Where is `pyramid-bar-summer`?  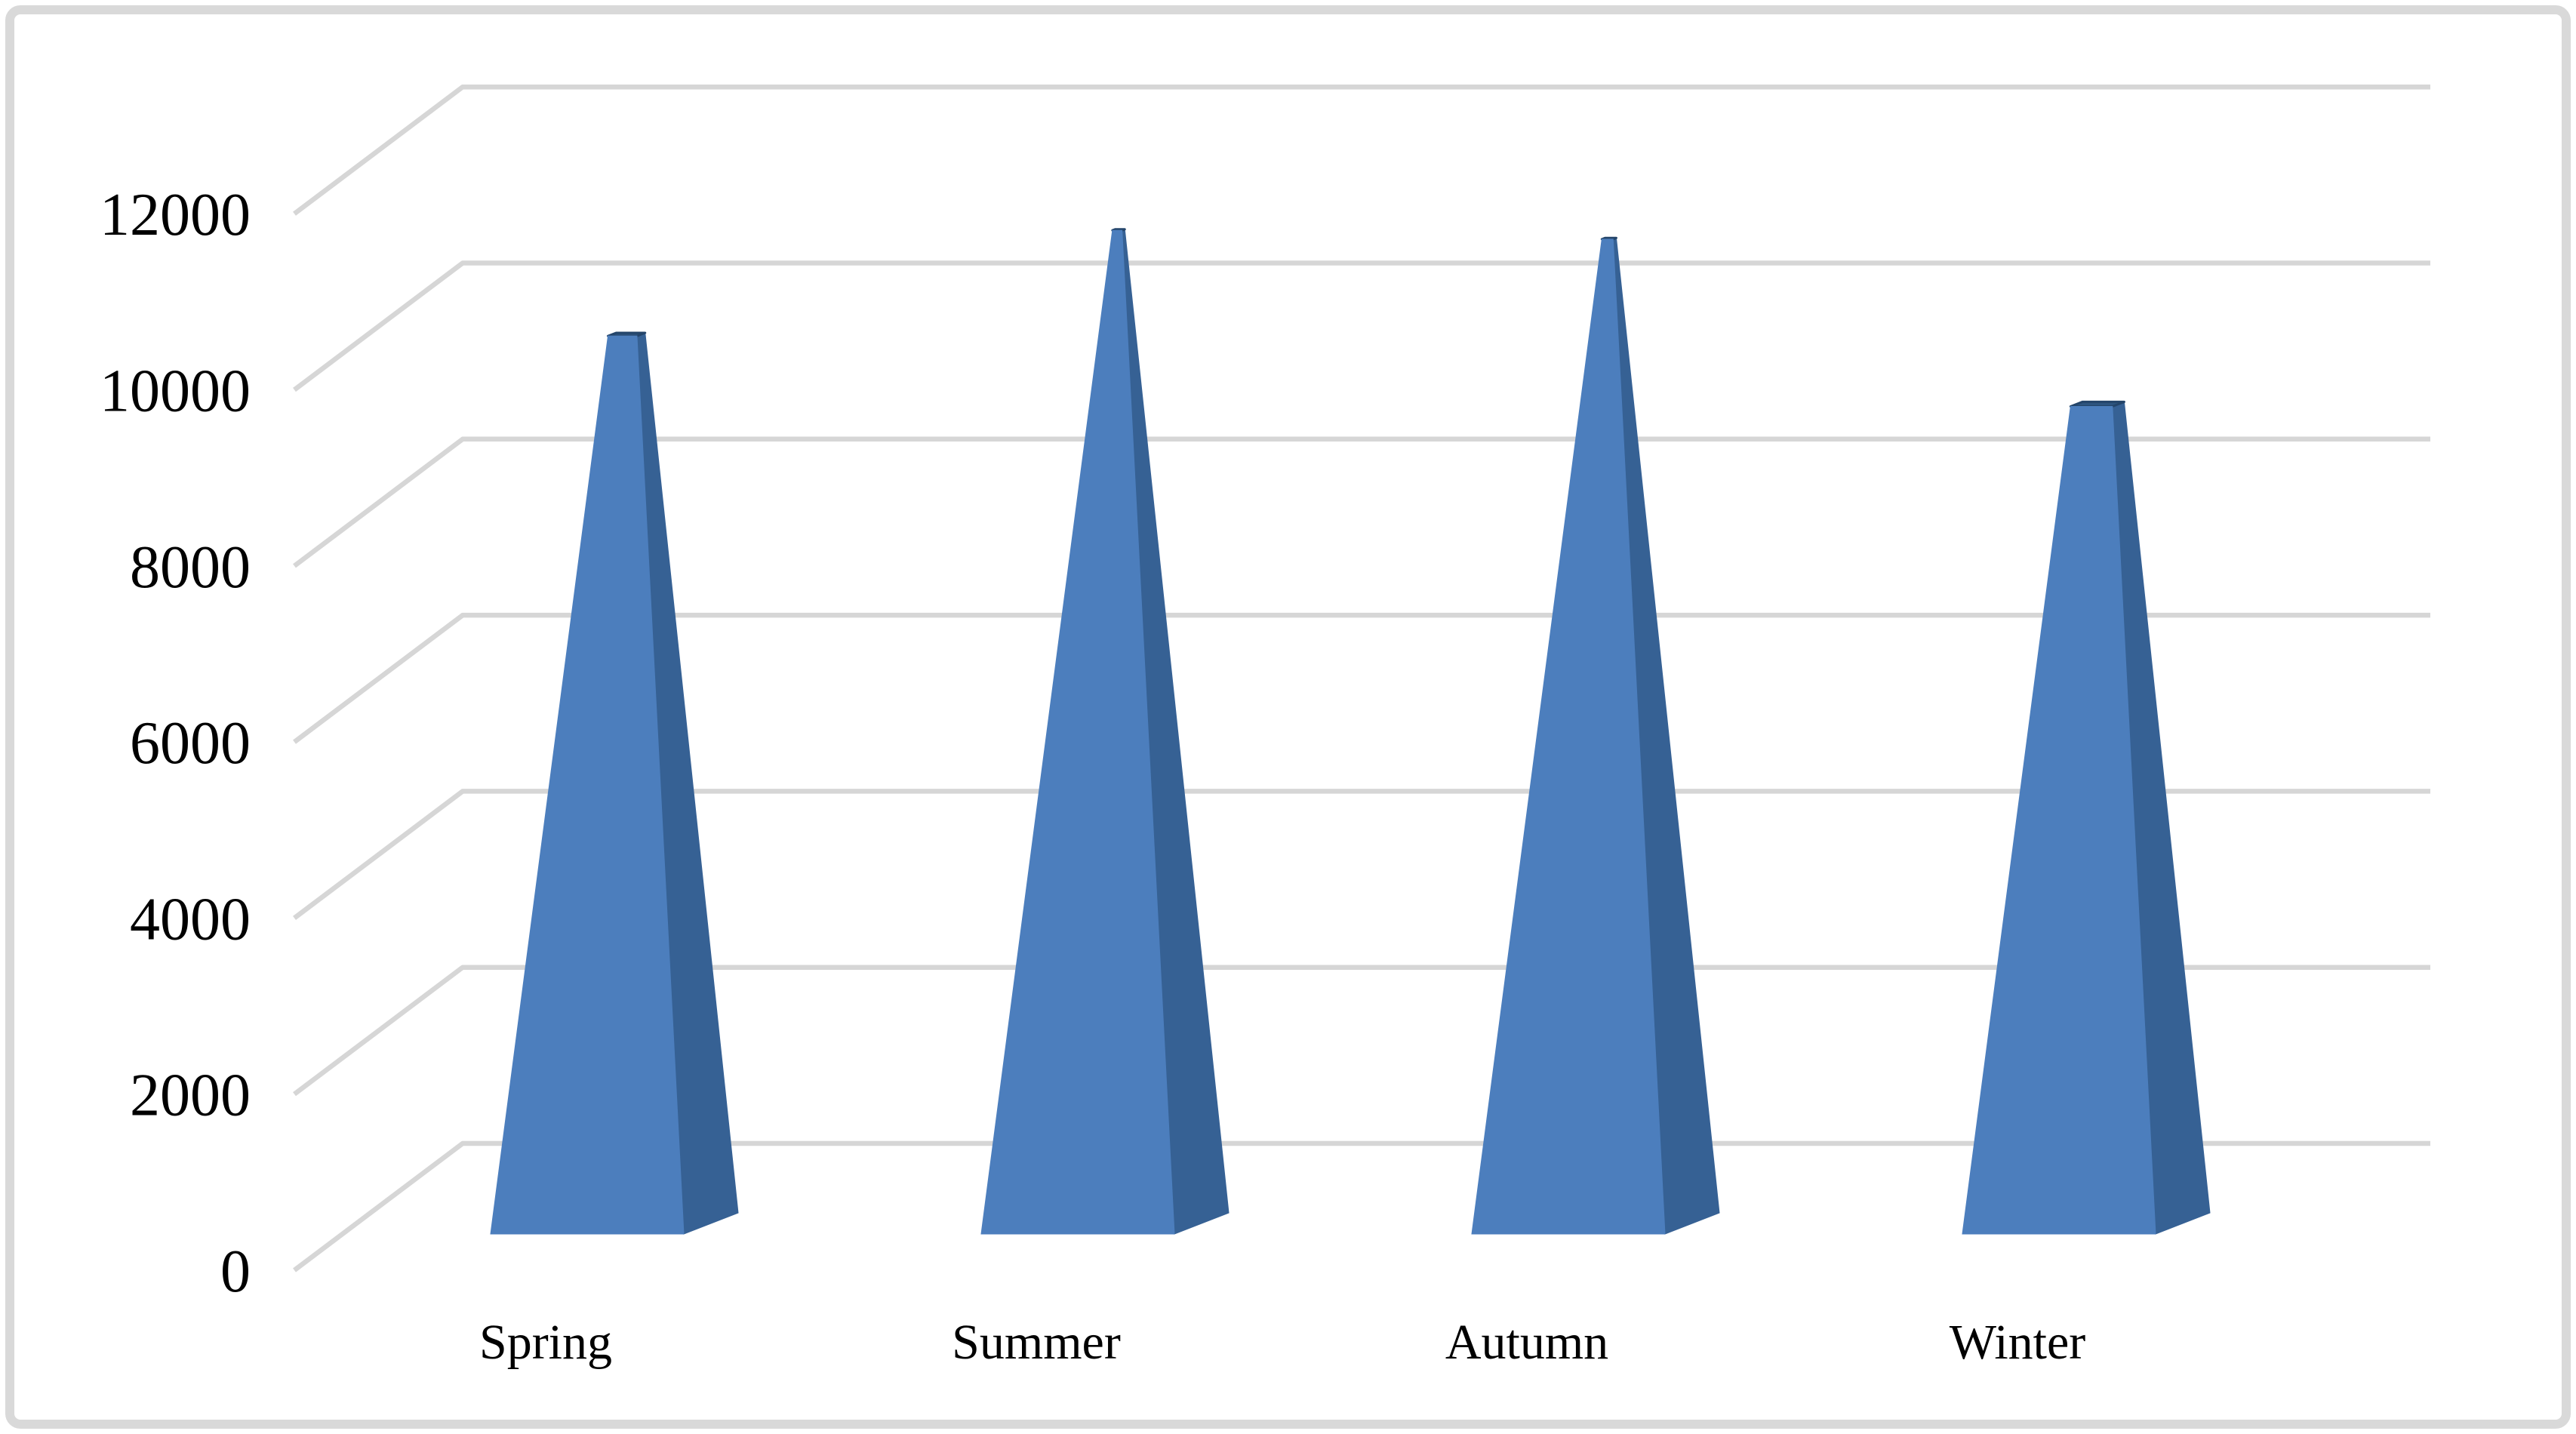 pyramid-bar-summer is located at coordinates (1105, 731).